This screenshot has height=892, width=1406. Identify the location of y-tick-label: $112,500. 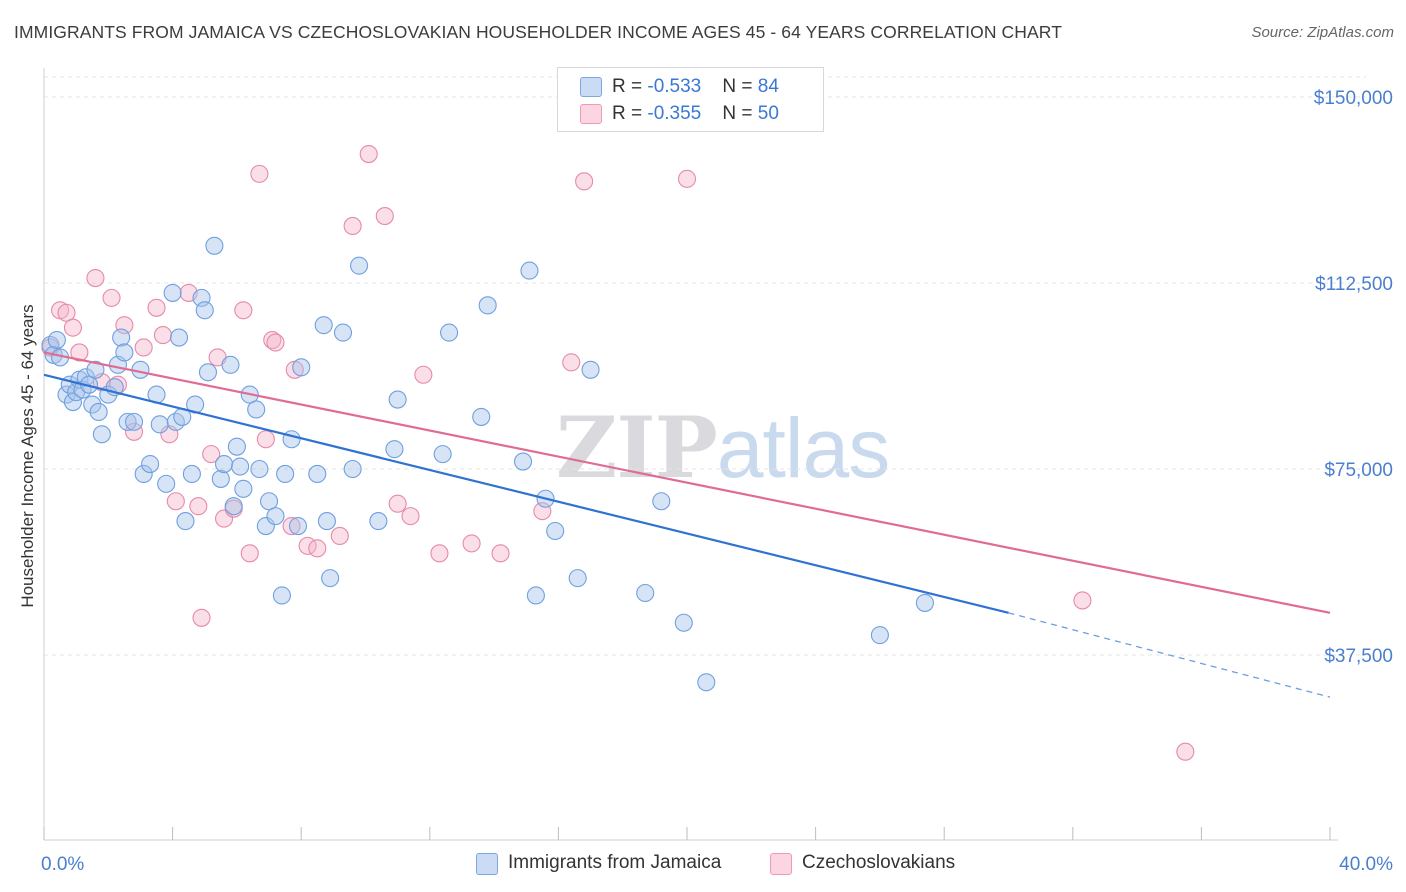
(1354, 284).